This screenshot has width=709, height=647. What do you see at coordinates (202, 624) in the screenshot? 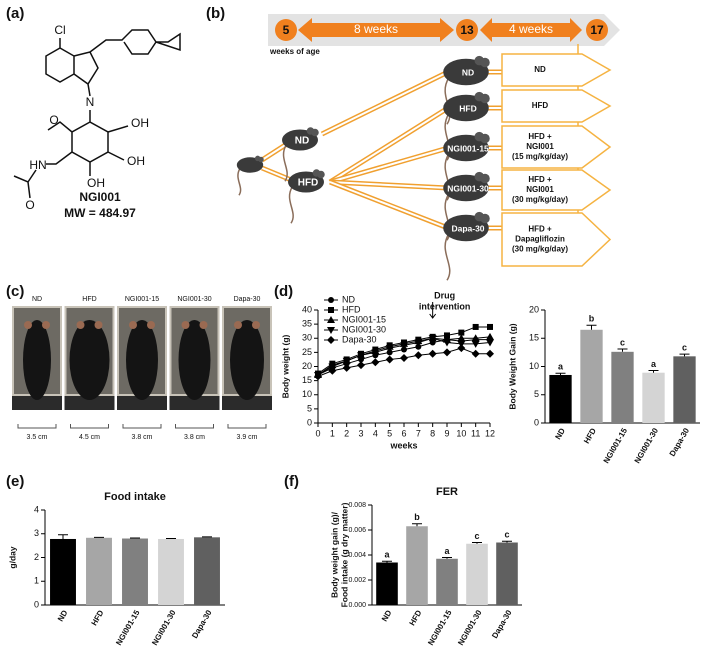
I see `x-tick-label: Dapa-30` at bounding box center [202, 624].